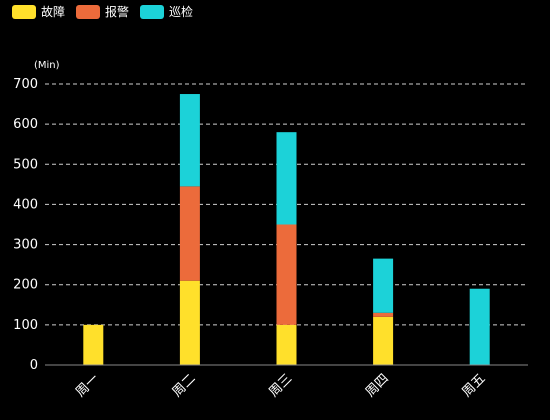 The height and width of the screenshot is (420, 550). What do you see at coordinates (25, 285) in the screenshot?
I see `y-tick-label-200: 200` at bounding box center [25, 285].